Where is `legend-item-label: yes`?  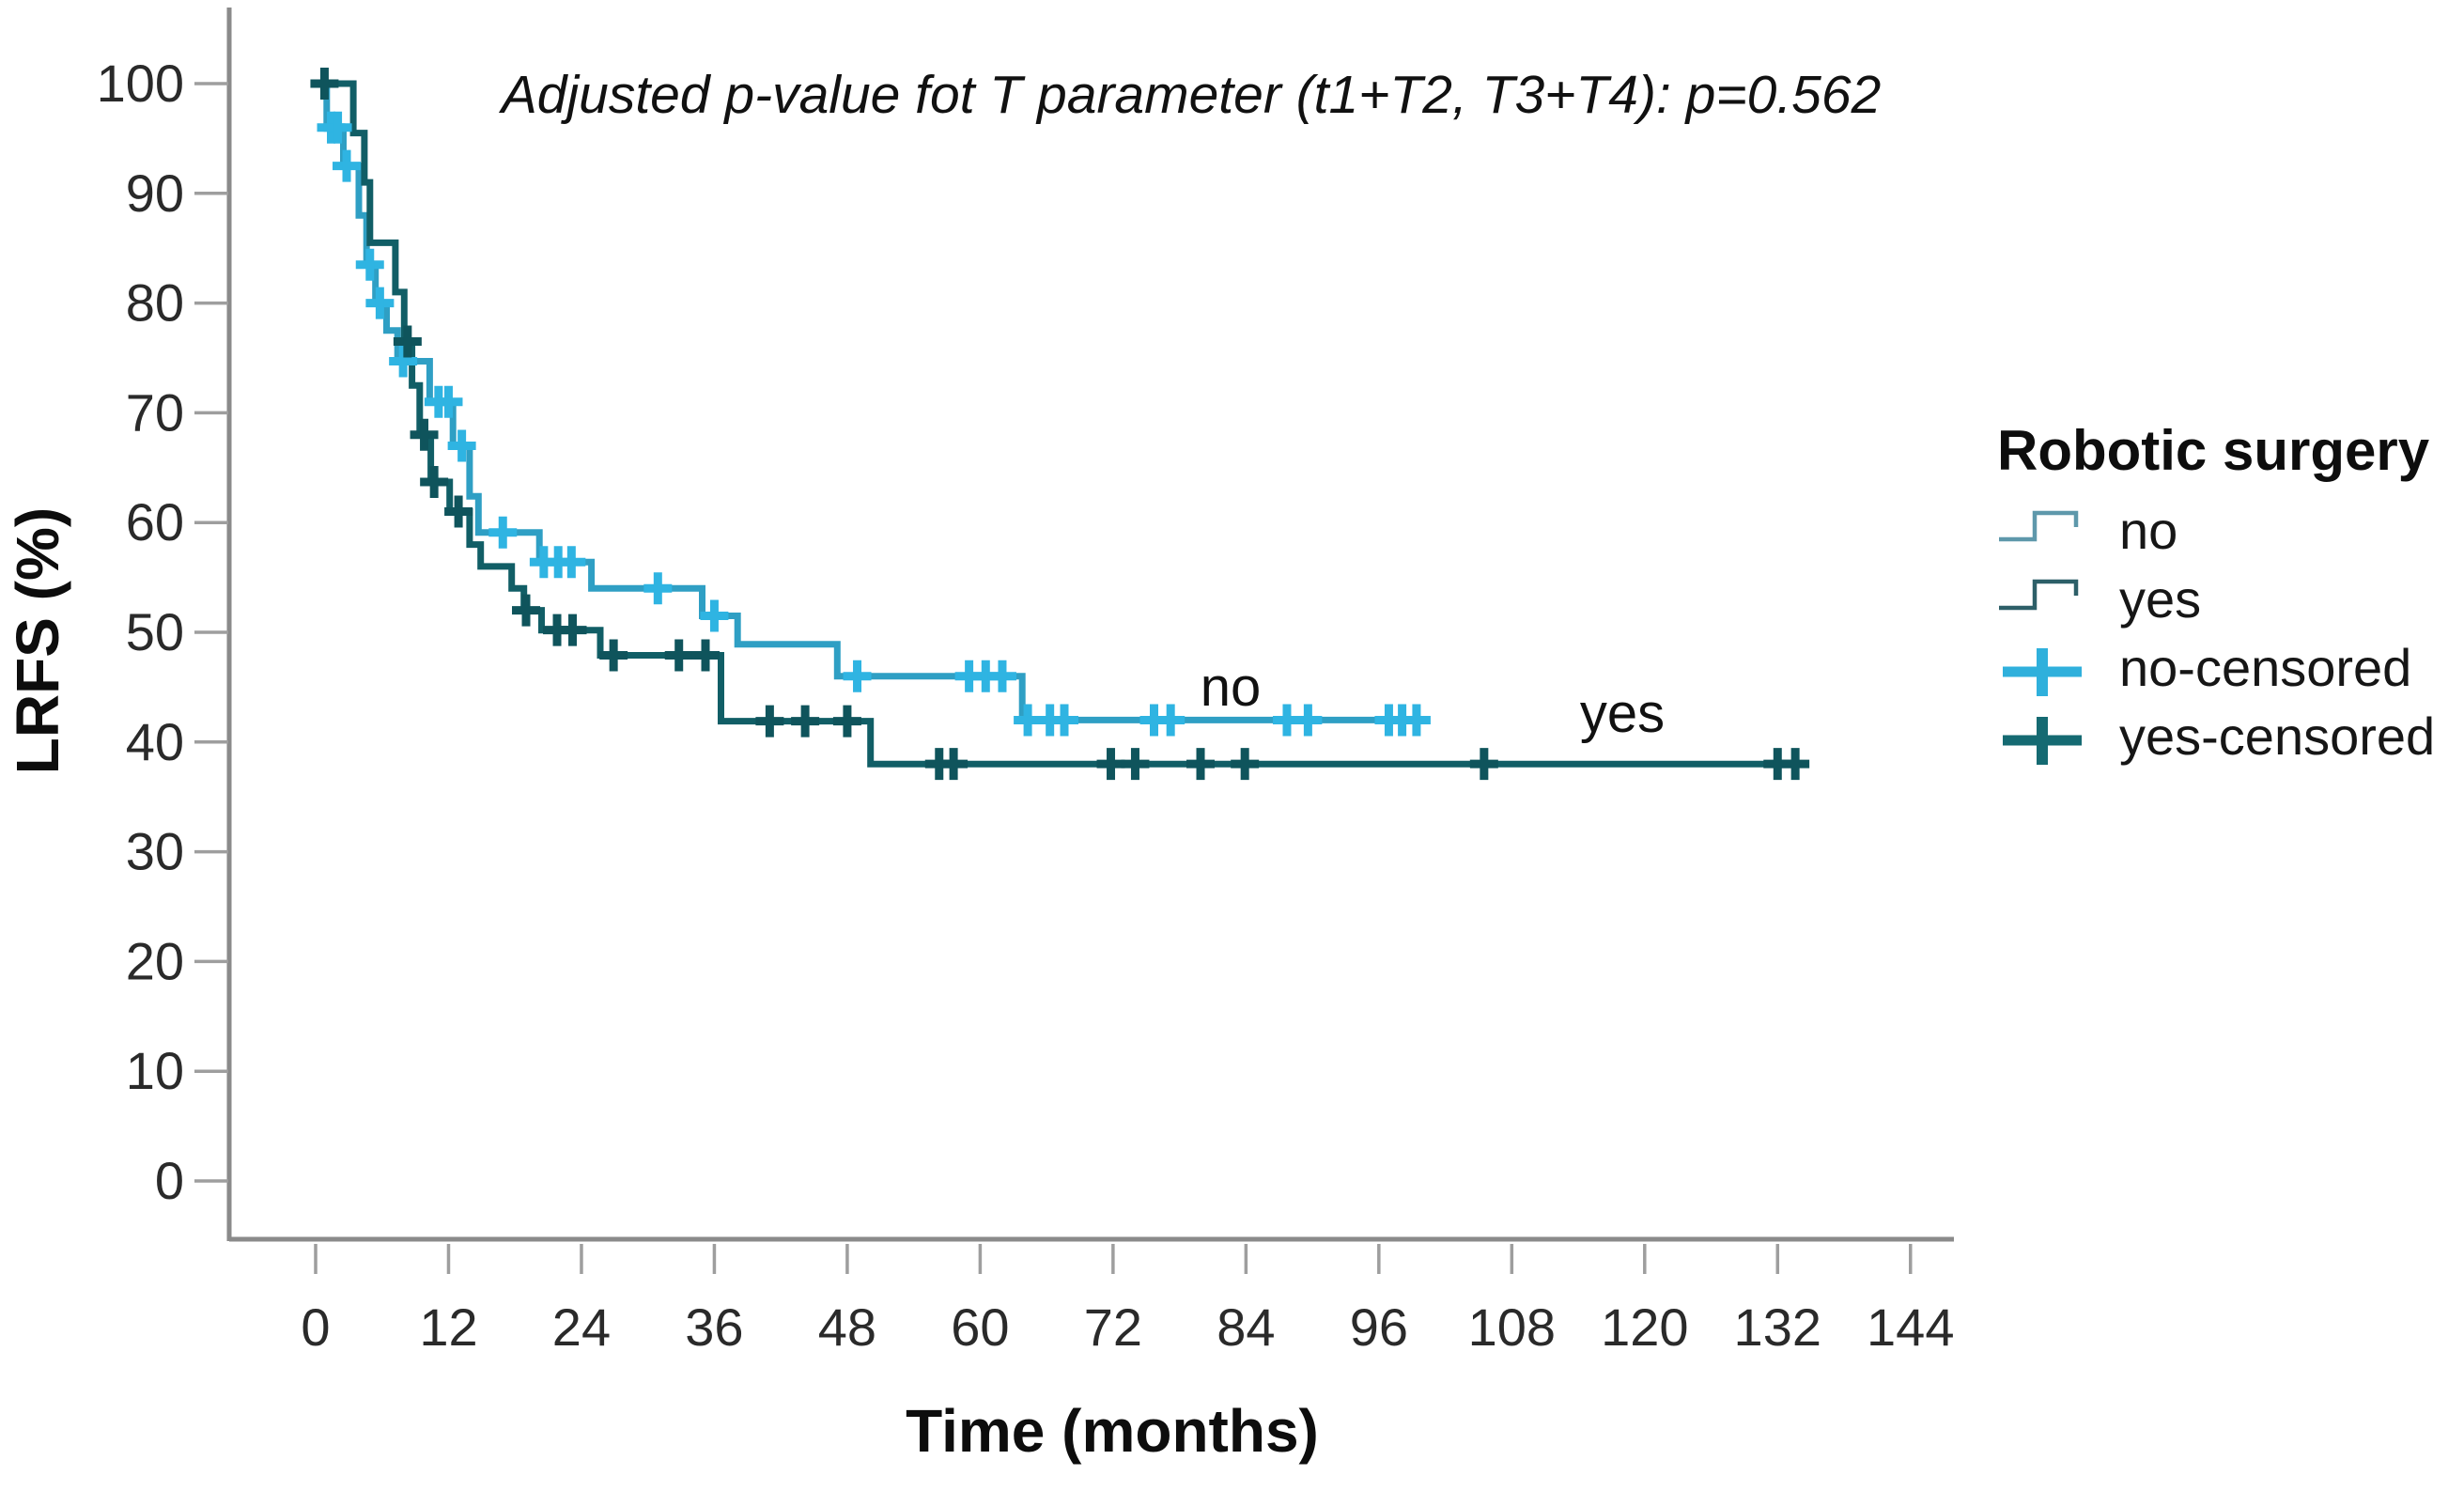
legend-item-label: yes is located at coordinates (2160, 599).